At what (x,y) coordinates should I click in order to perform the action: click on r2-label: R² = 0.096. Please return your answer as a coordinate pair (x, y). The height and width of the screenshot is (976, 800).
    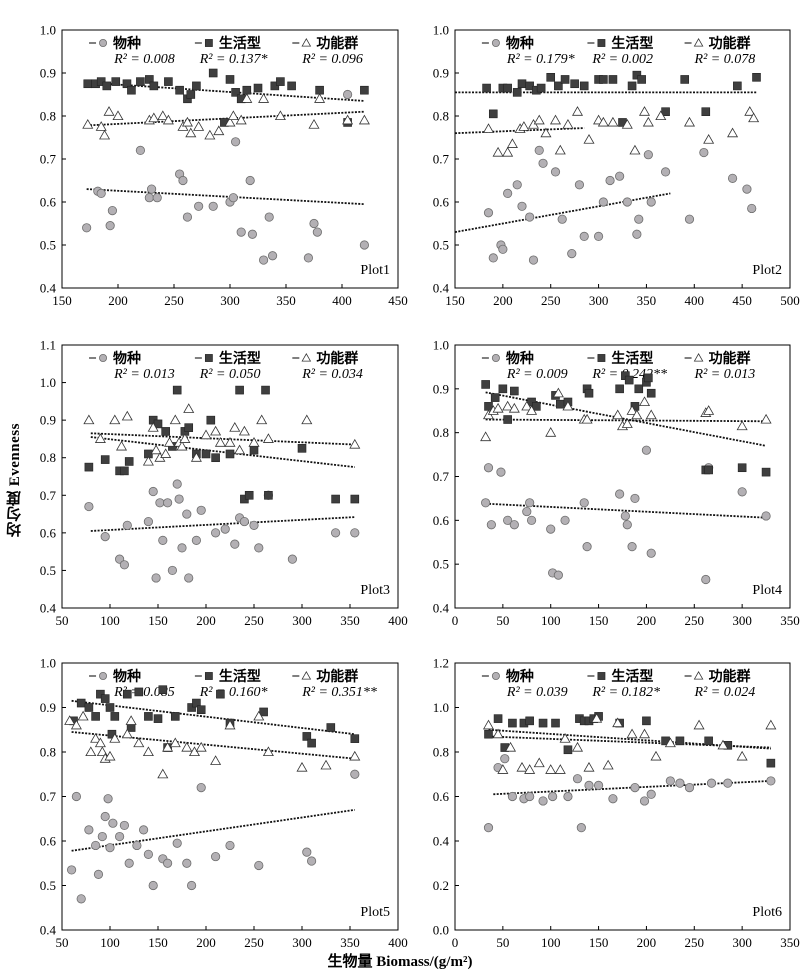
    Looking at the image, I should click on (332, 59).